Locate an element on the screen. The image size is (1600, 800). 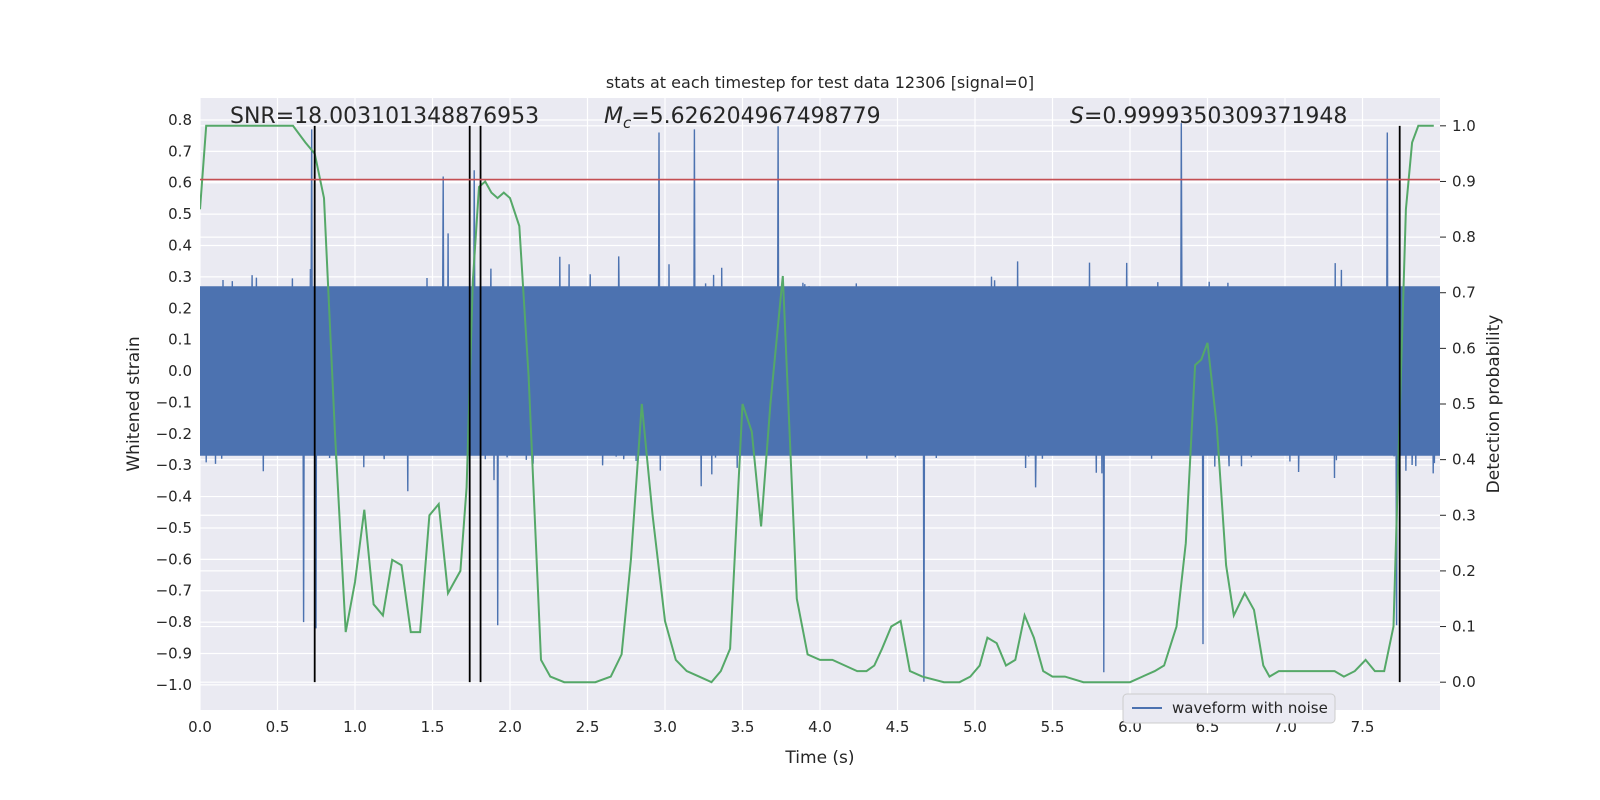
left-y-tick-label: −0.8 is located at coordinates (174, 622).